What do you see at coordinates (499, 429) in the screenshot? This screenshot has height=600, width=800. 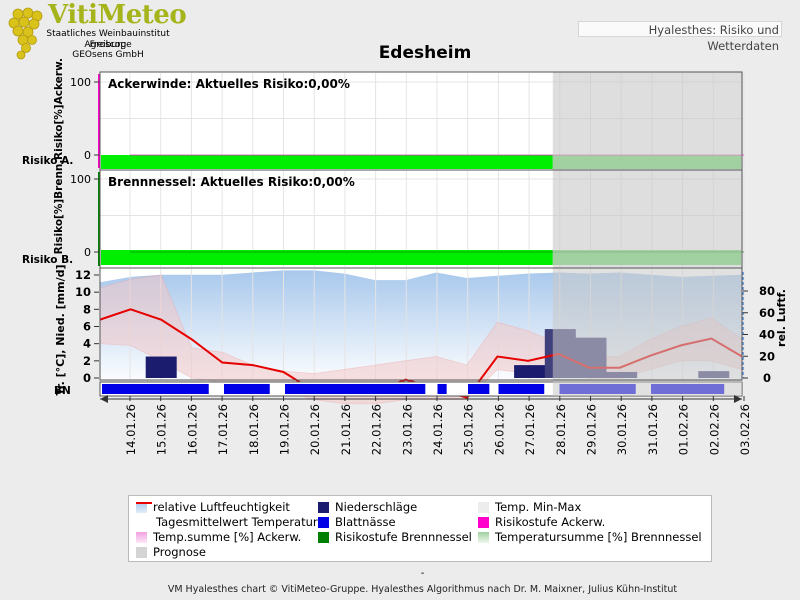 I see `date-label: 26.01.26` at bounding box center [499, 429].